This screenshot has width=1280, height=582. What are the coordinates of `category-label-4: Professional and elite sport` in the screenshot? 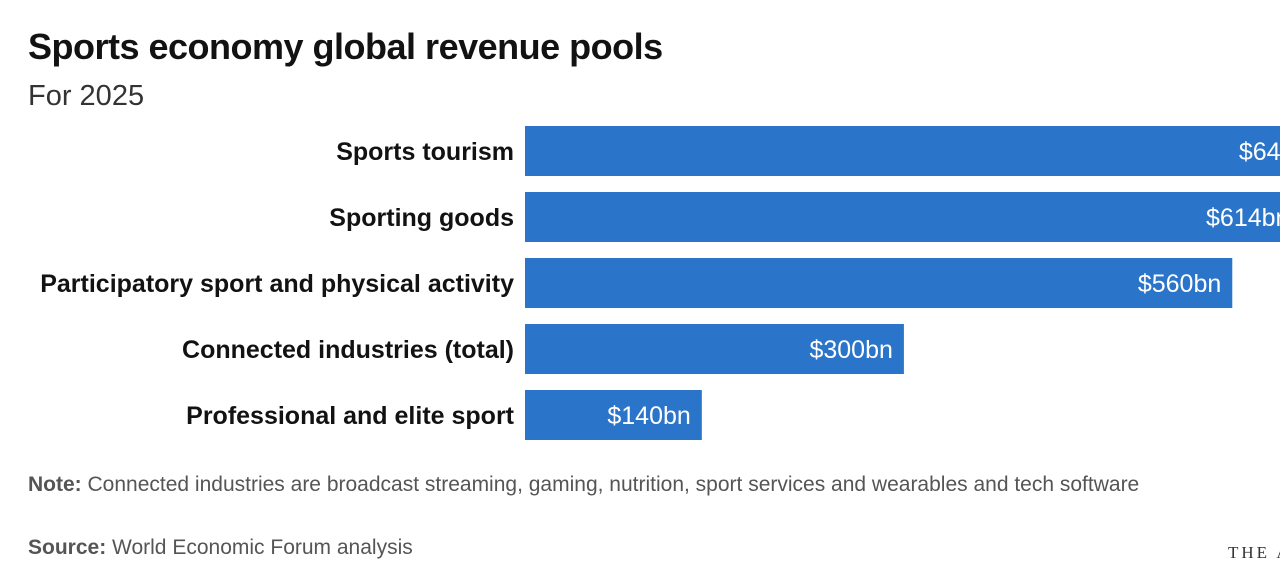 It's located at (350, 416).